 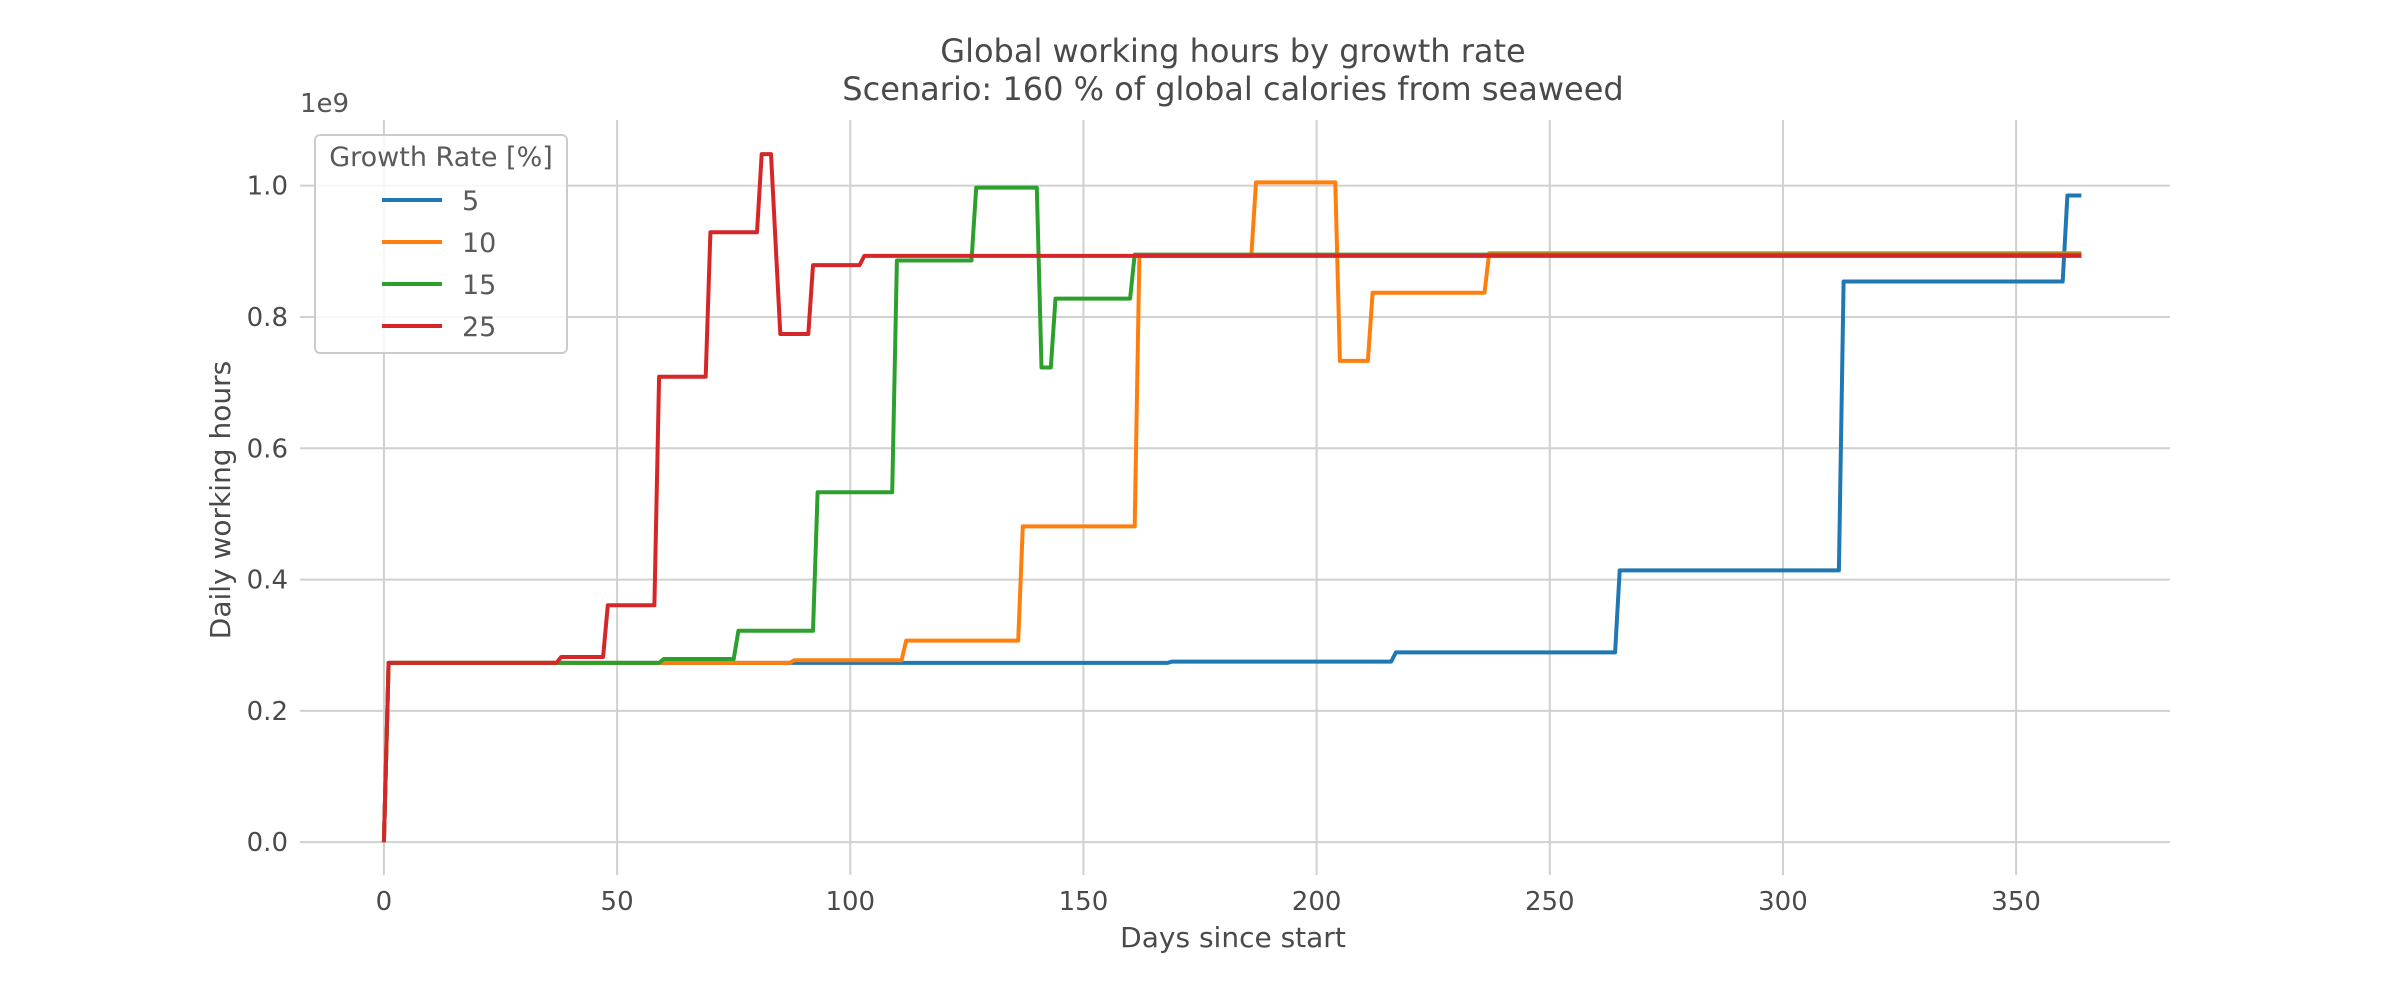 I want to click on x-tick-label: 200, so click(x=1317, y=902).